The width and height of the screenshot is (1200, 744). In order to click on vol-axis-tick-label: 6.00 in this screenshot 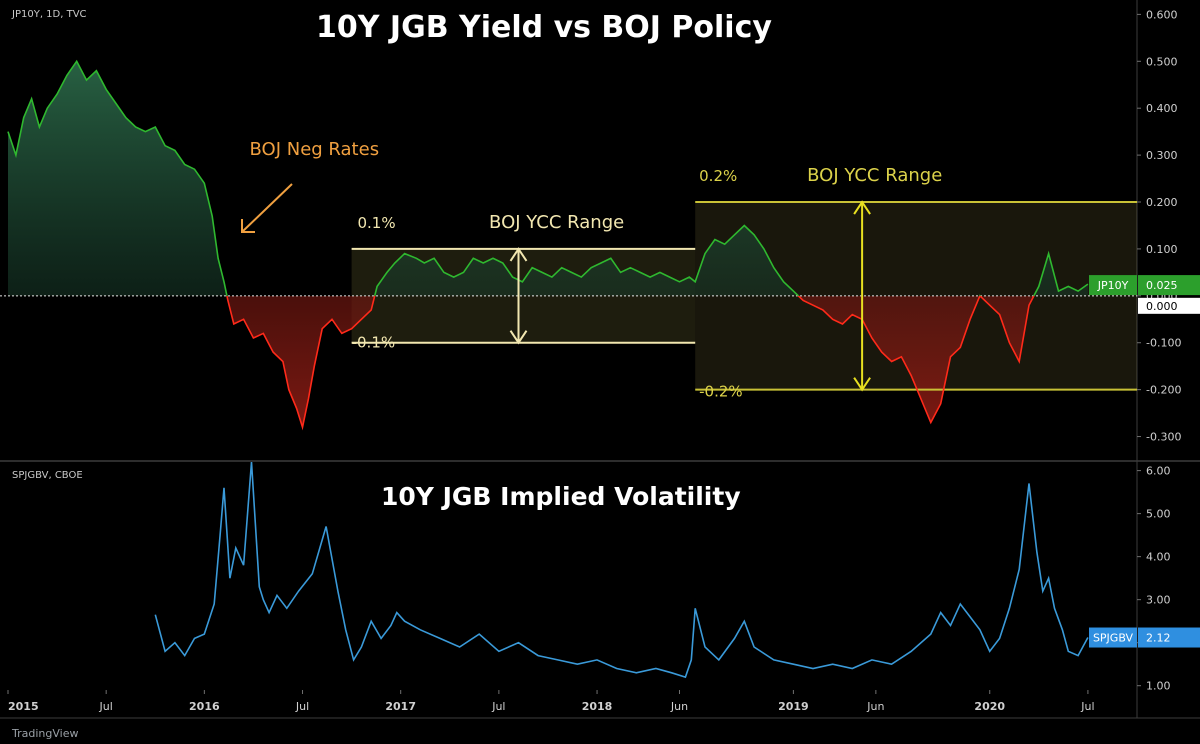, I will do `click(1158, 471)`.